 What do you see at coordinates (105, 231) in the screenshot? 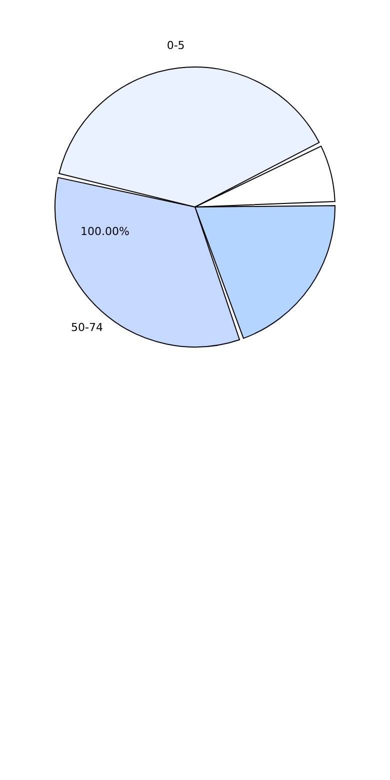
I see `text: 100.00%` at bounding box center [105, 231].